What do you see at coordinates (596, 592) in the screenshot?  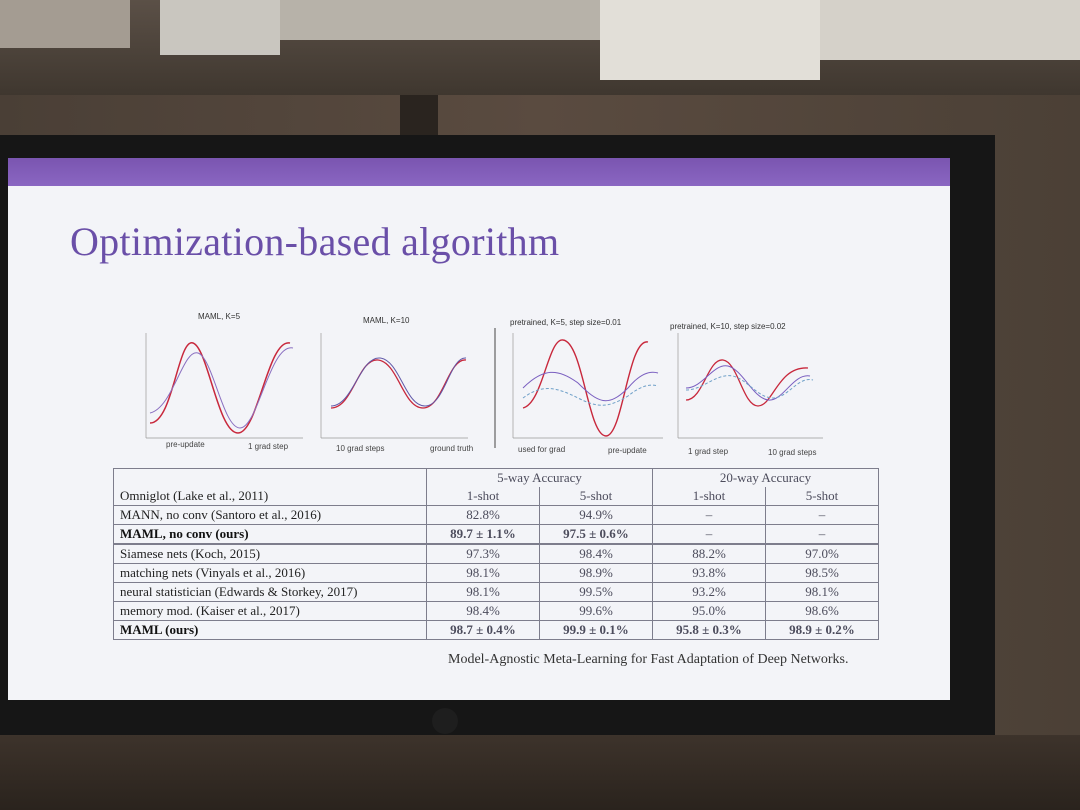 I see `table-cell: 99.5%` at bounding box center [596, 592].